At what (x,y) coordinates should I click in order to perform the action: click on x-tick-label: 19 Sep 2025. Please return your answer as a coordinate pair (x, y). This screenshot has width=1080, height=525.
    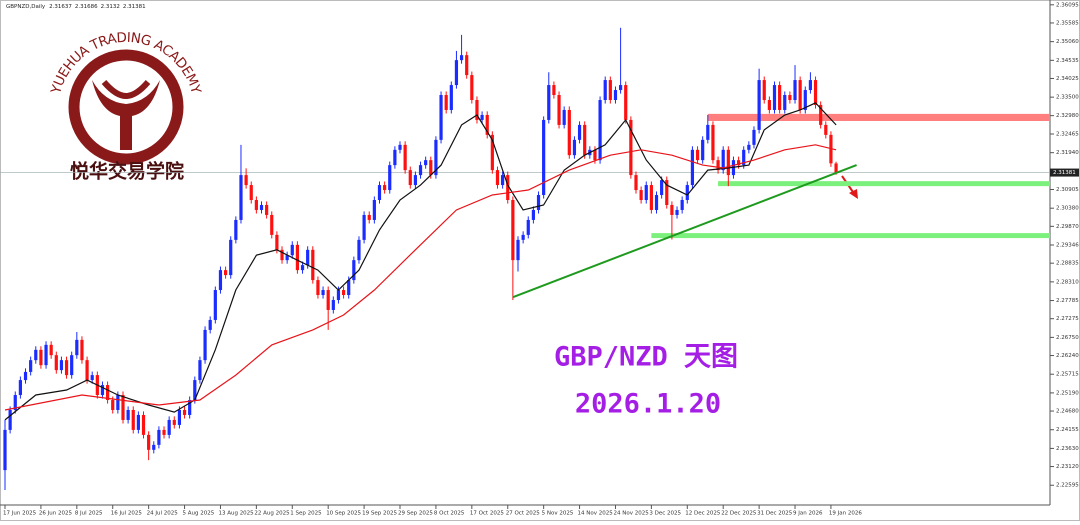
    Looking at the image, I should click on (379, 514).